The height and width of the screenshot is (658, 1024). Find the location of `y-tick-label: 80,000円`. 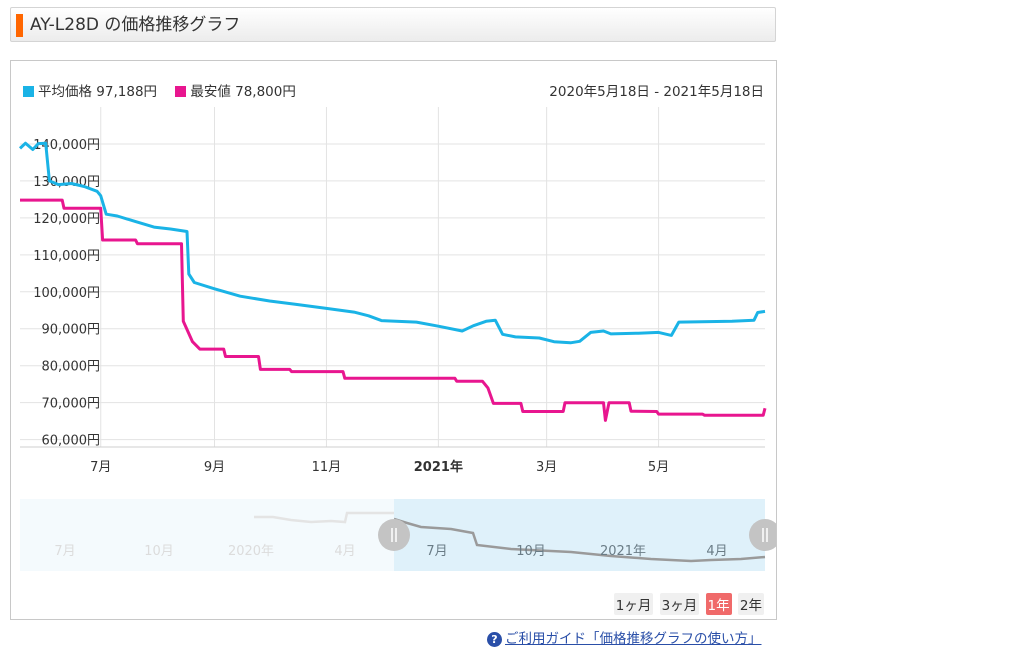

y-tick-label: 80,000円 is located at coordinates (71, 367).